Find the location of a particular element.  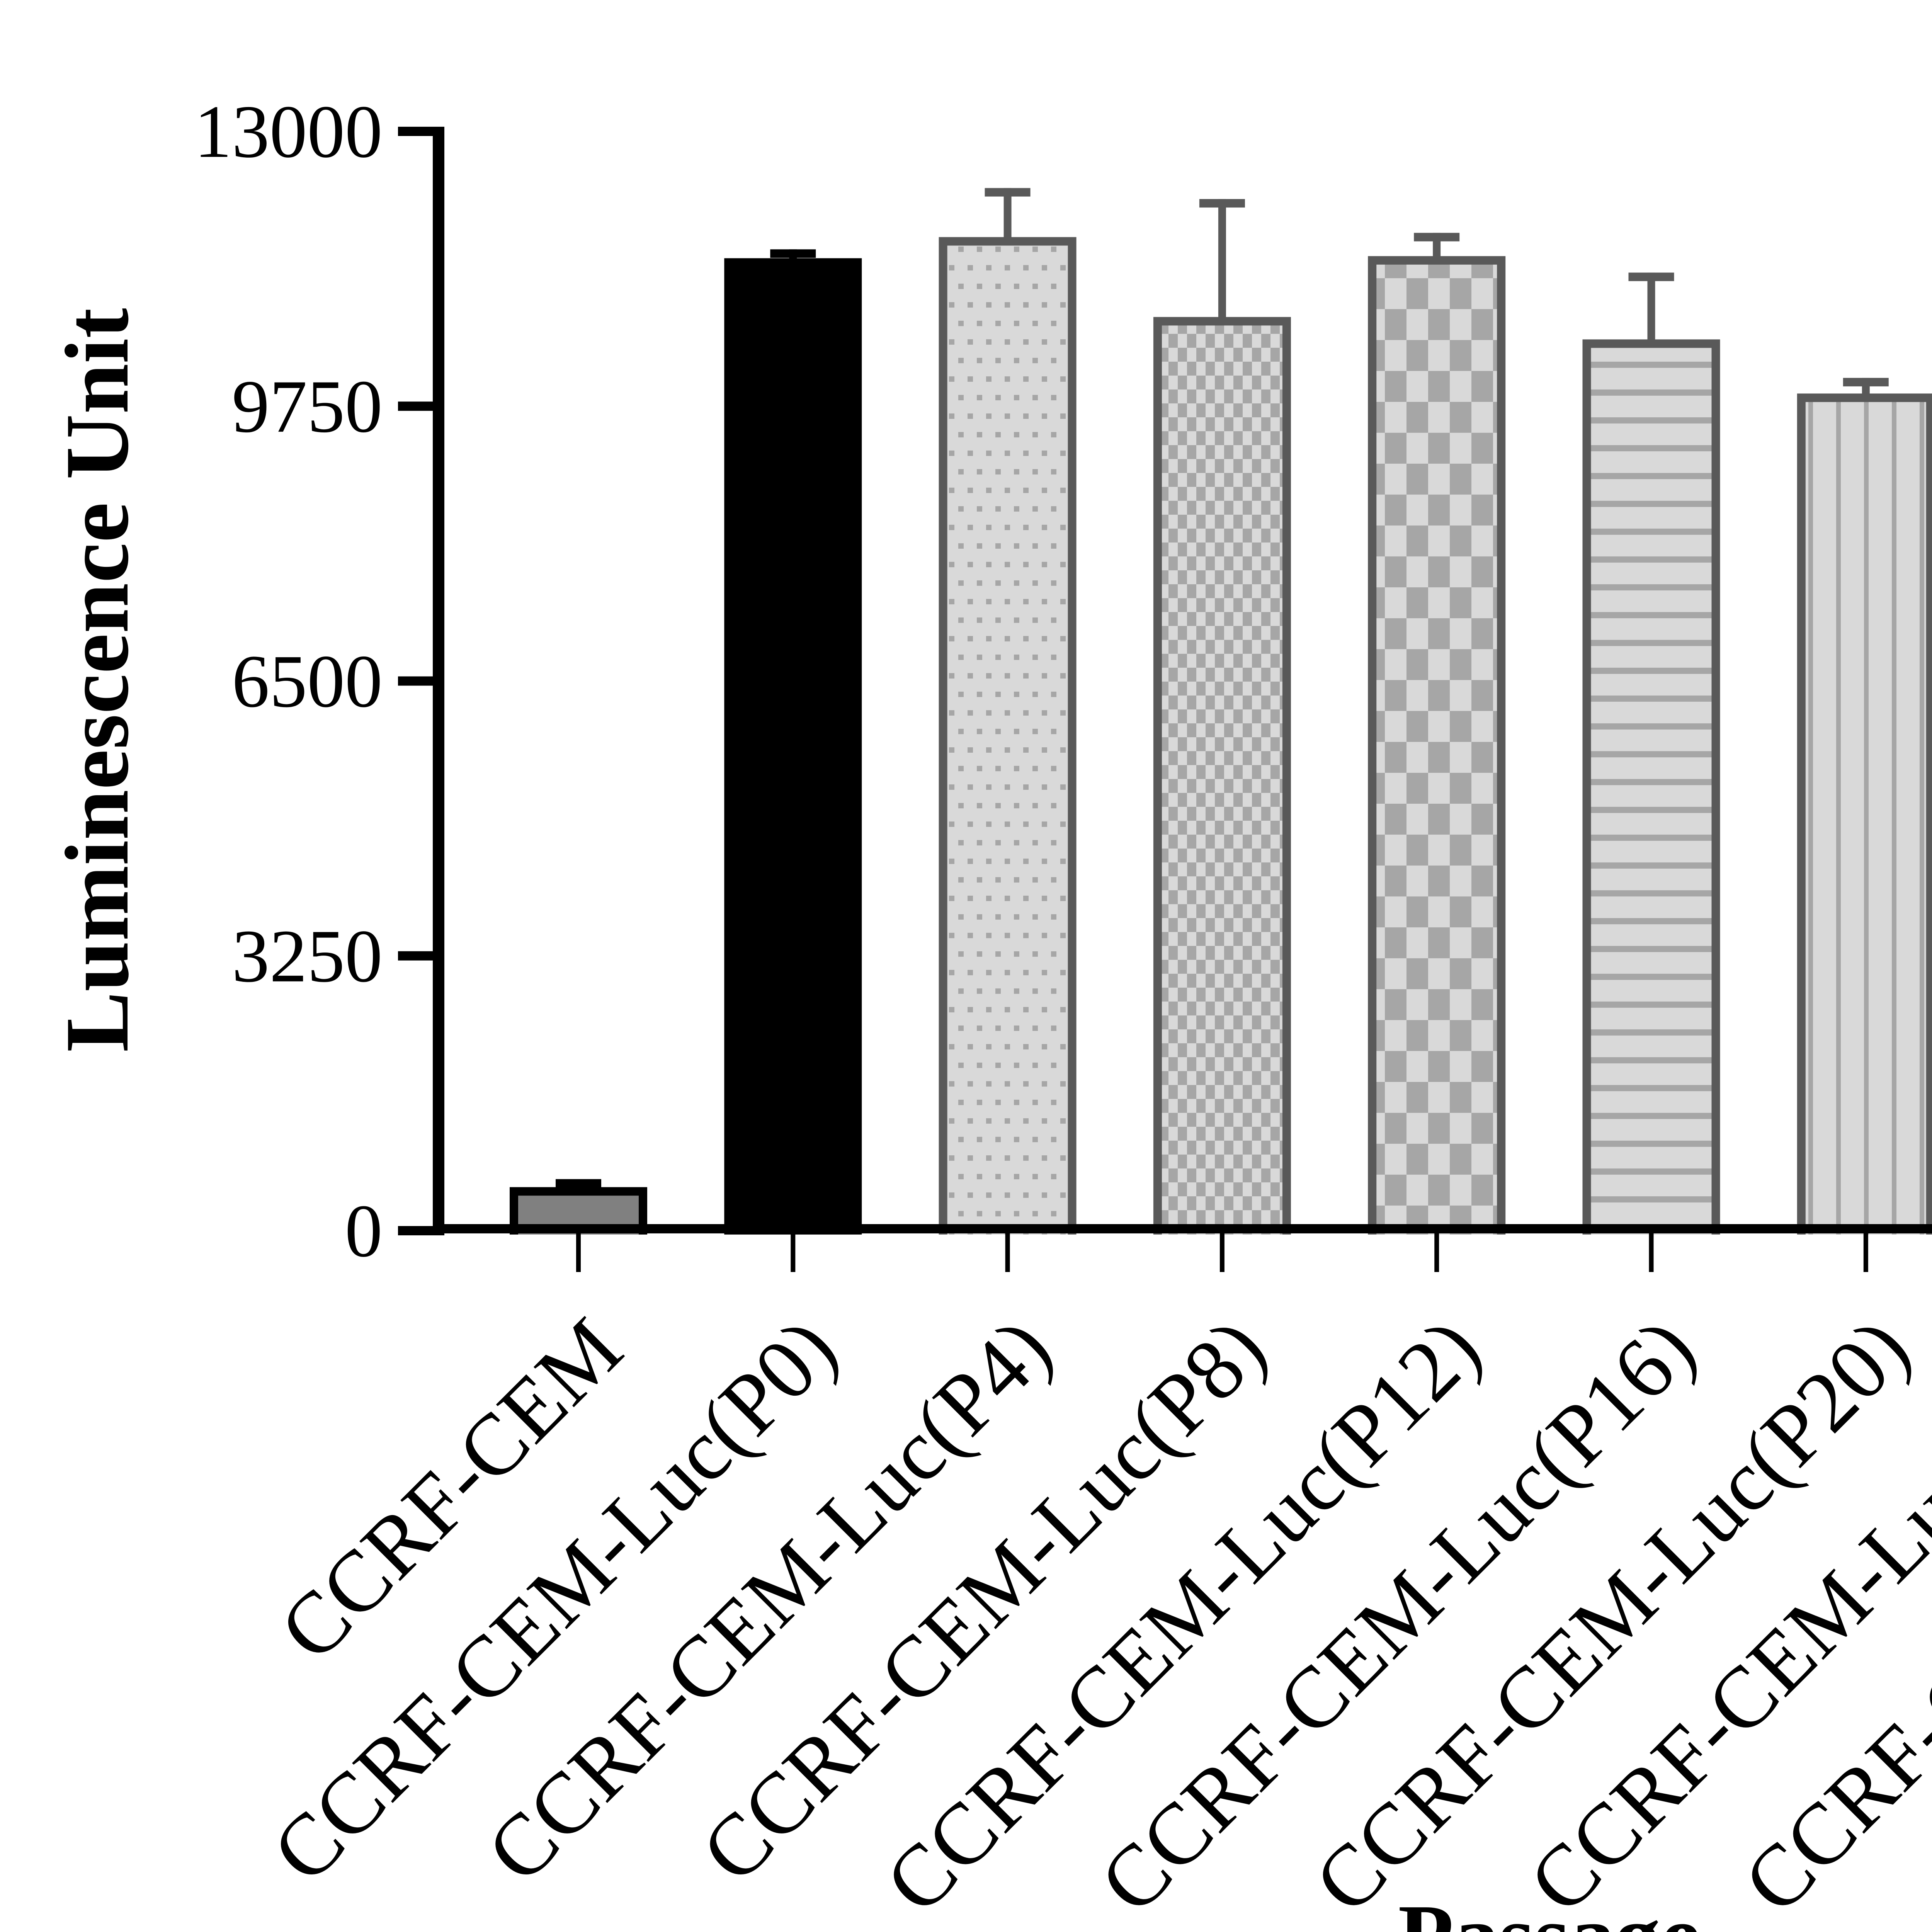

bar-fill-vlines is located at coordinates (1866, 819).